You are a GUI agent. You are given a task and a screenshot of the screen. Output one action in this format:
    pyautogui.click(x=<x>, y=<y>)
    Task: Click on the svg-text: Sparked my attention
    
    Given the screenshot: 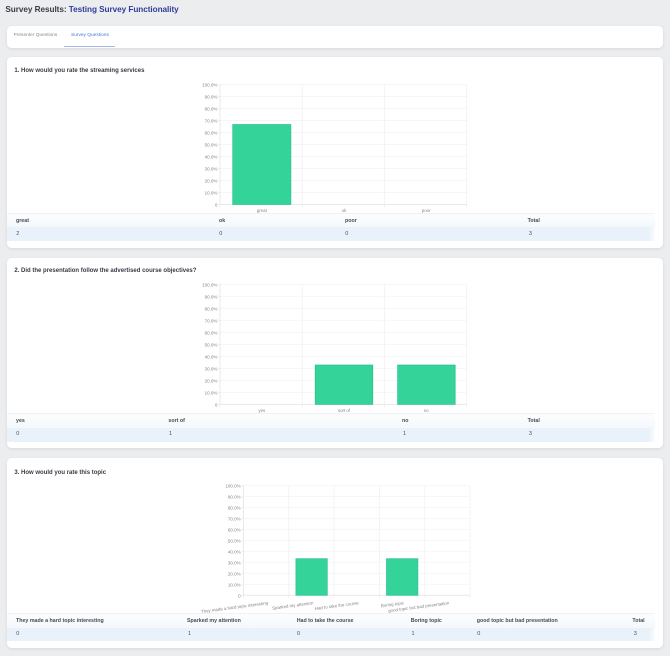 What is the action you would take?
    pyautogui.click(x=293, y=605)
    